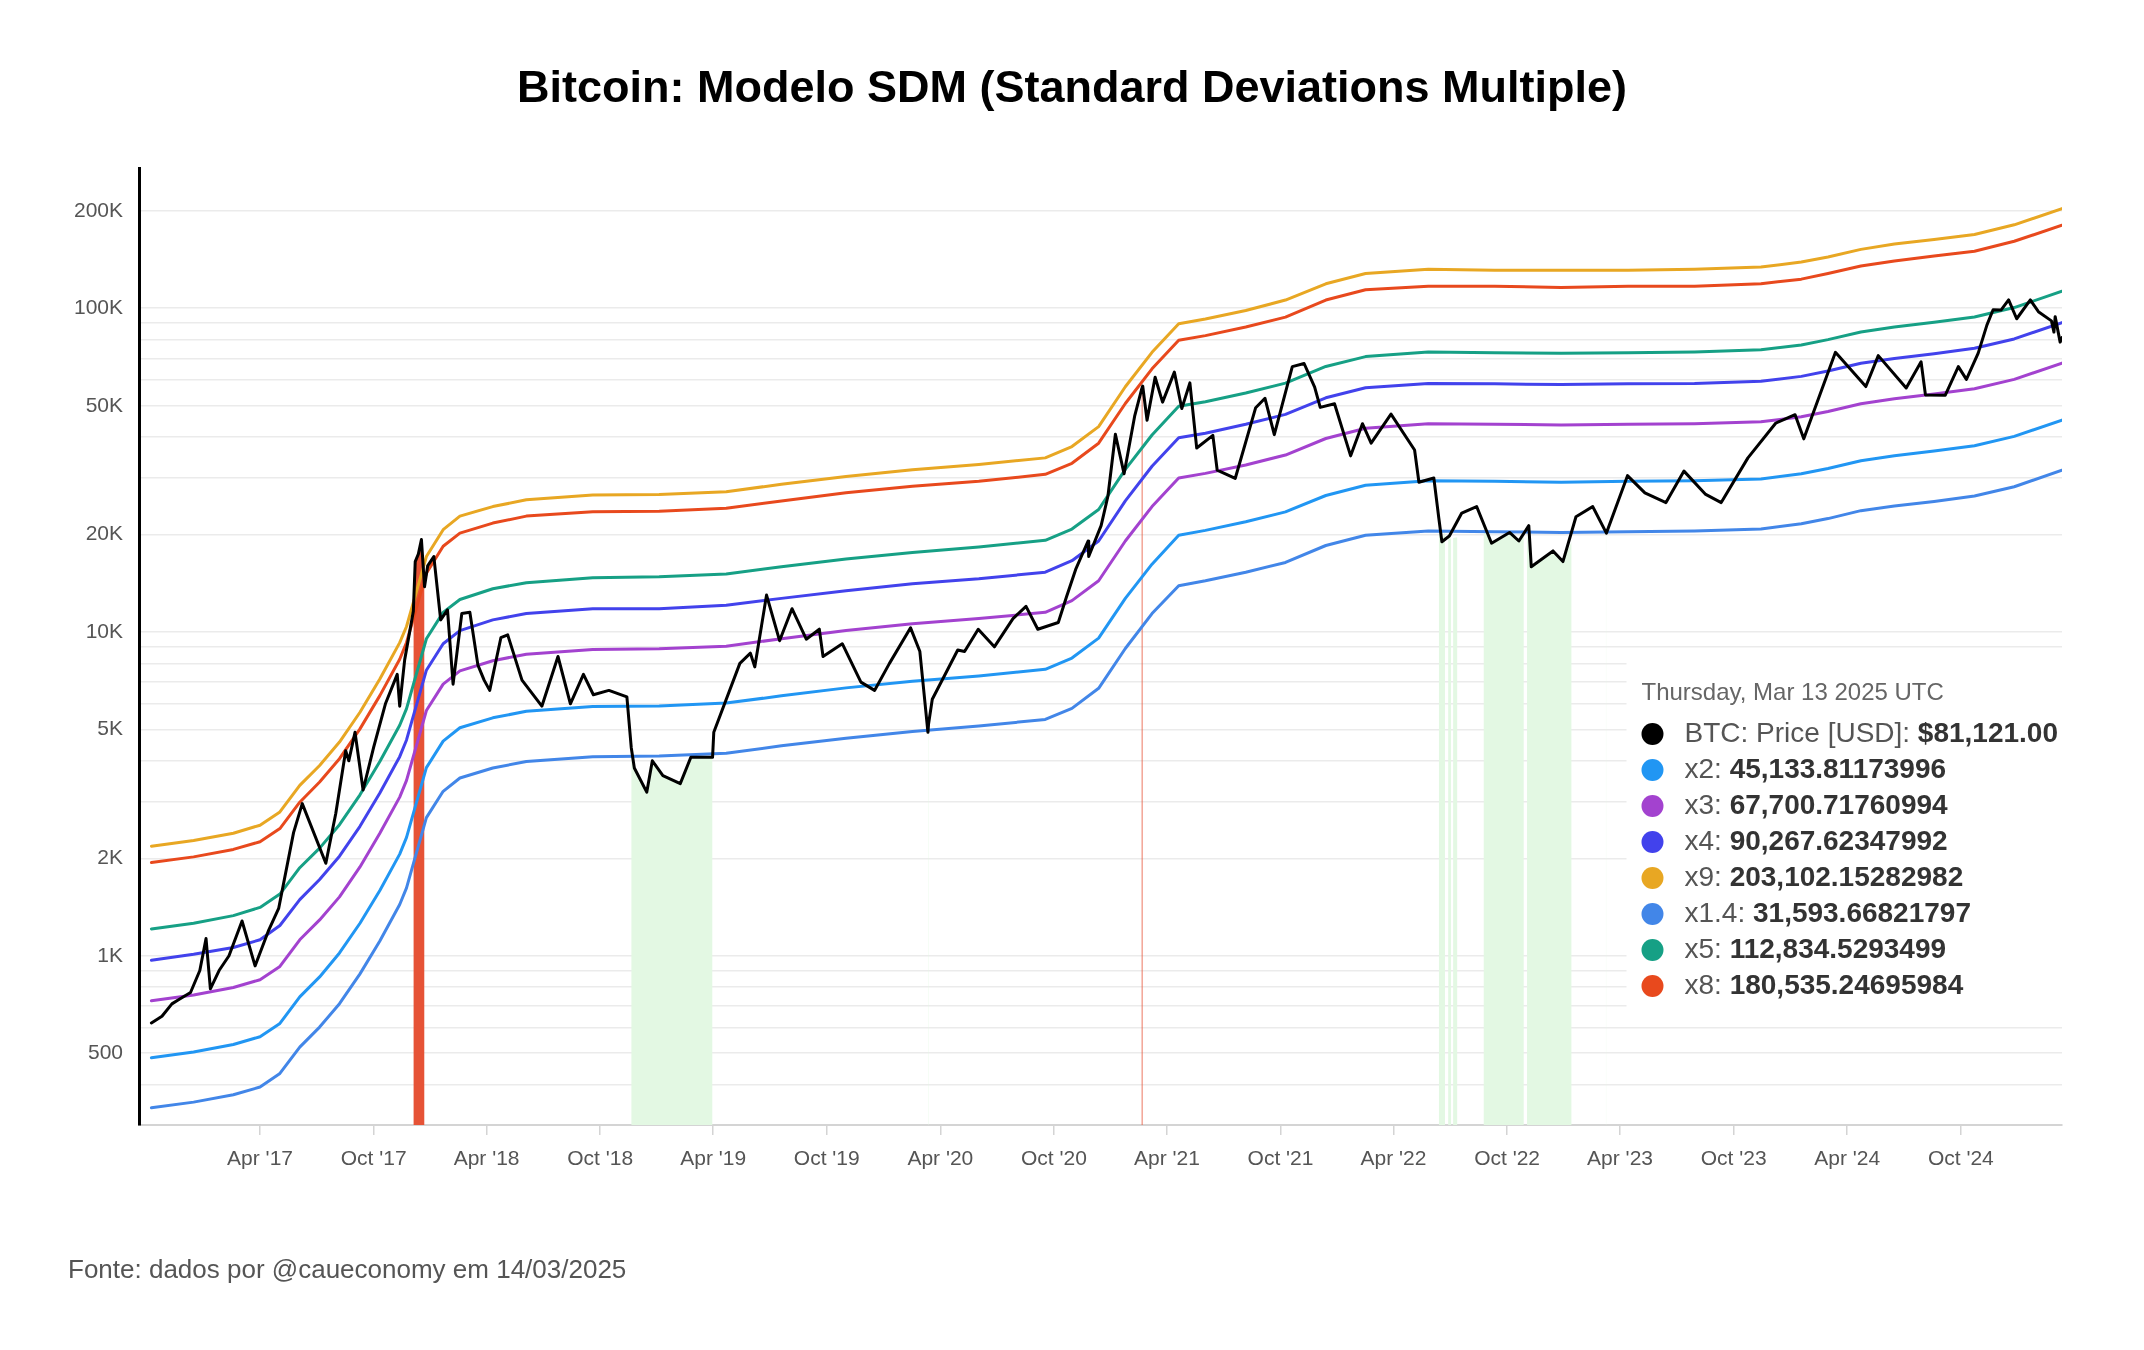 This screenshot has height=1350, width=2144. What do you see at coordinates (373, 1158) in the screenshot?
I see `x-tick-label: Oct '17` at bounding box center [373, 1158].